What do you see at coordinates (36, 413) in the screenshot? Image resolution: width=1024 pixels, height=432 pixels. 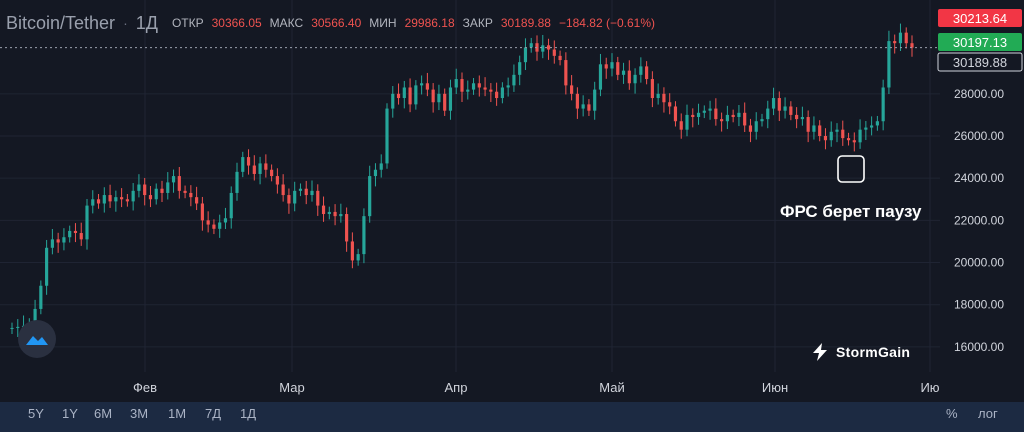 I see `range-5y-button: 5Y` at bounding box center [36, 413].